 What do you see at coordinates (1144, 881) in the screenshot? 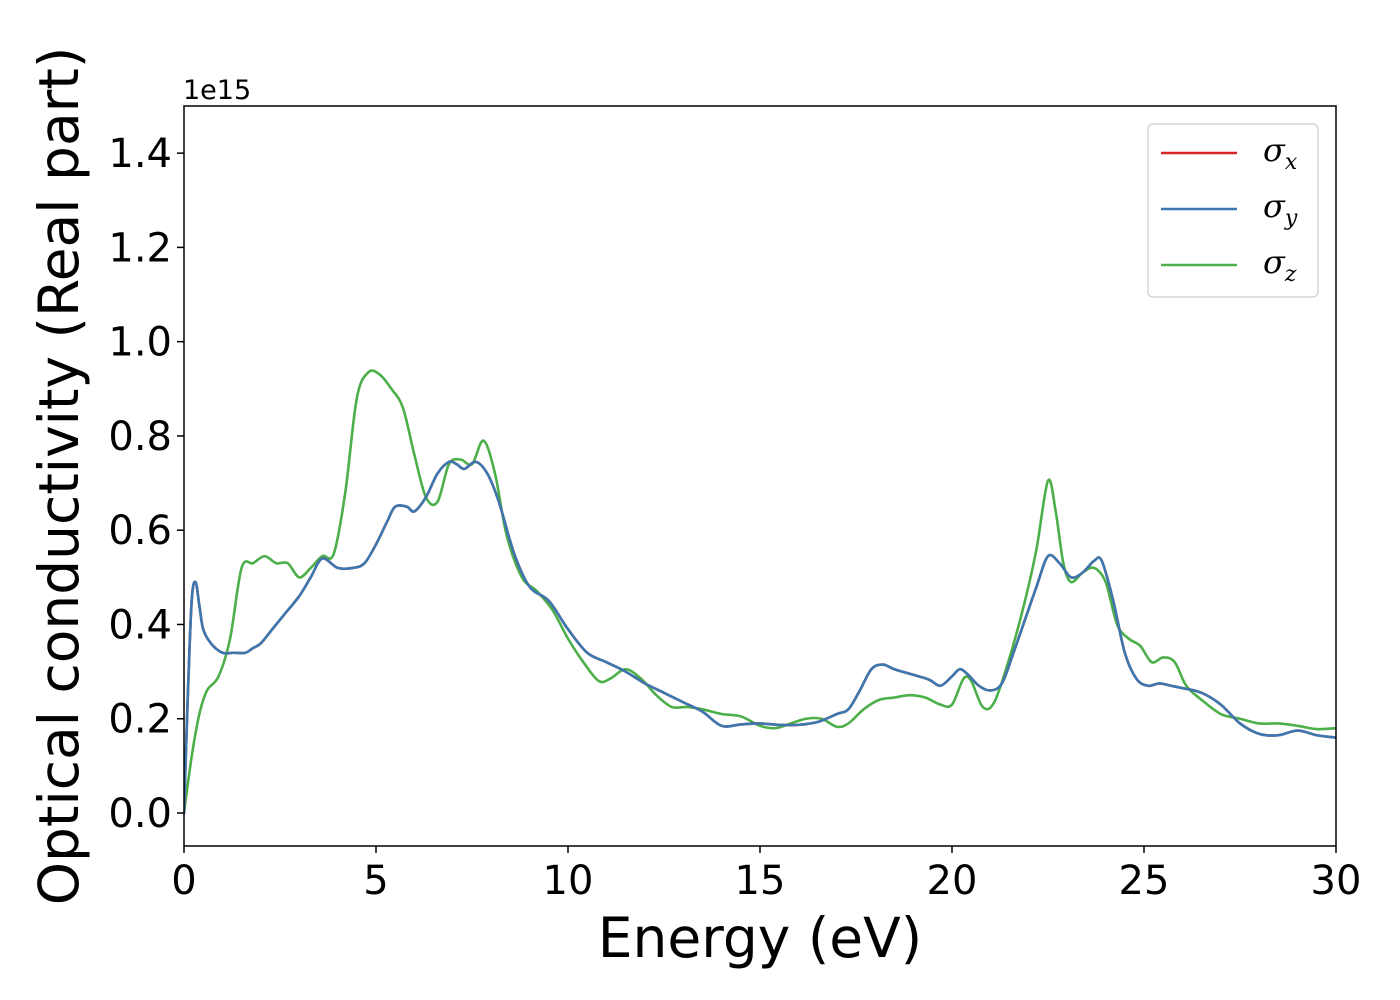
I see `x-tick-label: 25` at bounding box center [1144, 881].